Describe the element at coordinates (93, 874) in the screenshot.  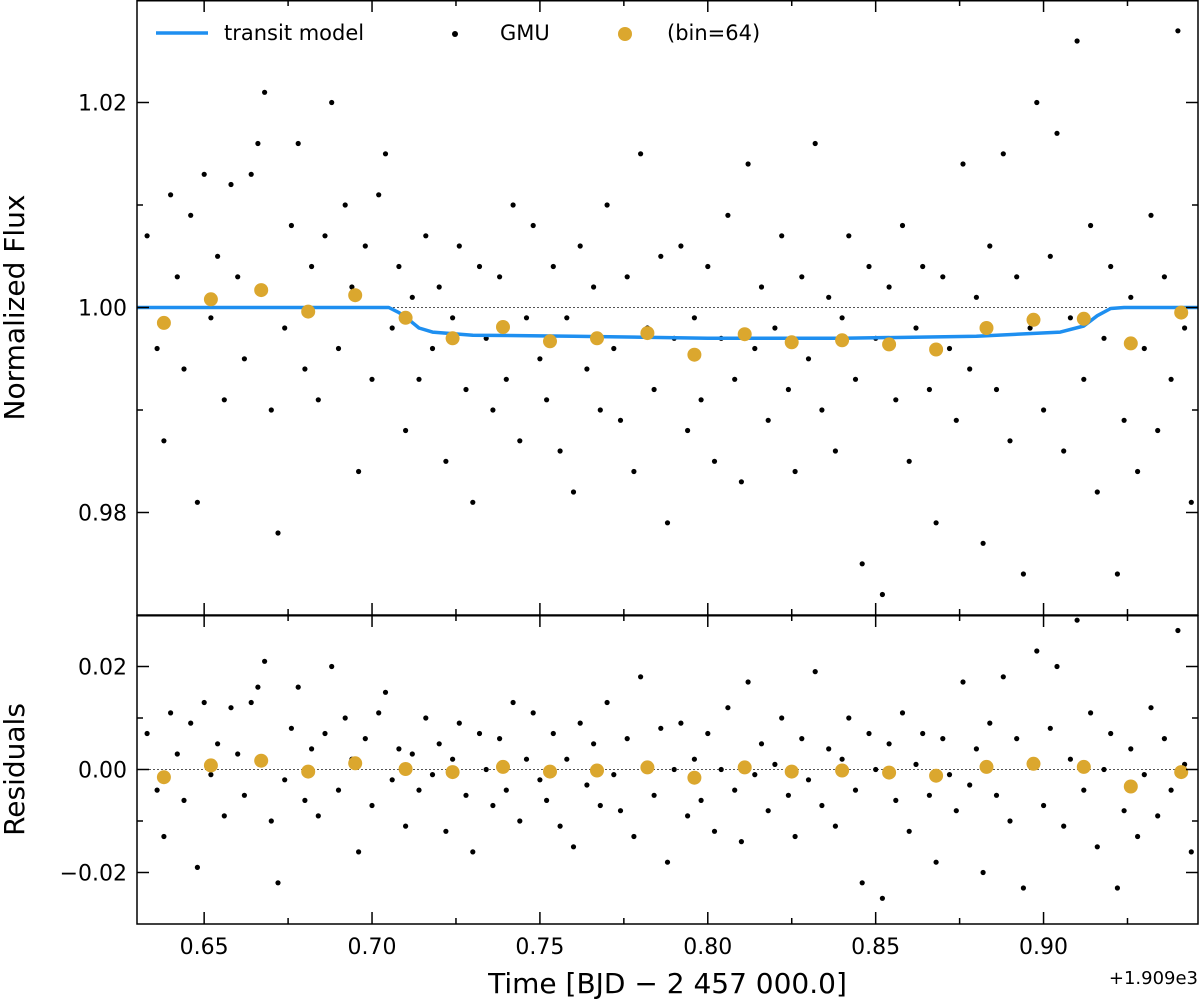
I see `residual-ytick-label-0: −0.02` at that location.